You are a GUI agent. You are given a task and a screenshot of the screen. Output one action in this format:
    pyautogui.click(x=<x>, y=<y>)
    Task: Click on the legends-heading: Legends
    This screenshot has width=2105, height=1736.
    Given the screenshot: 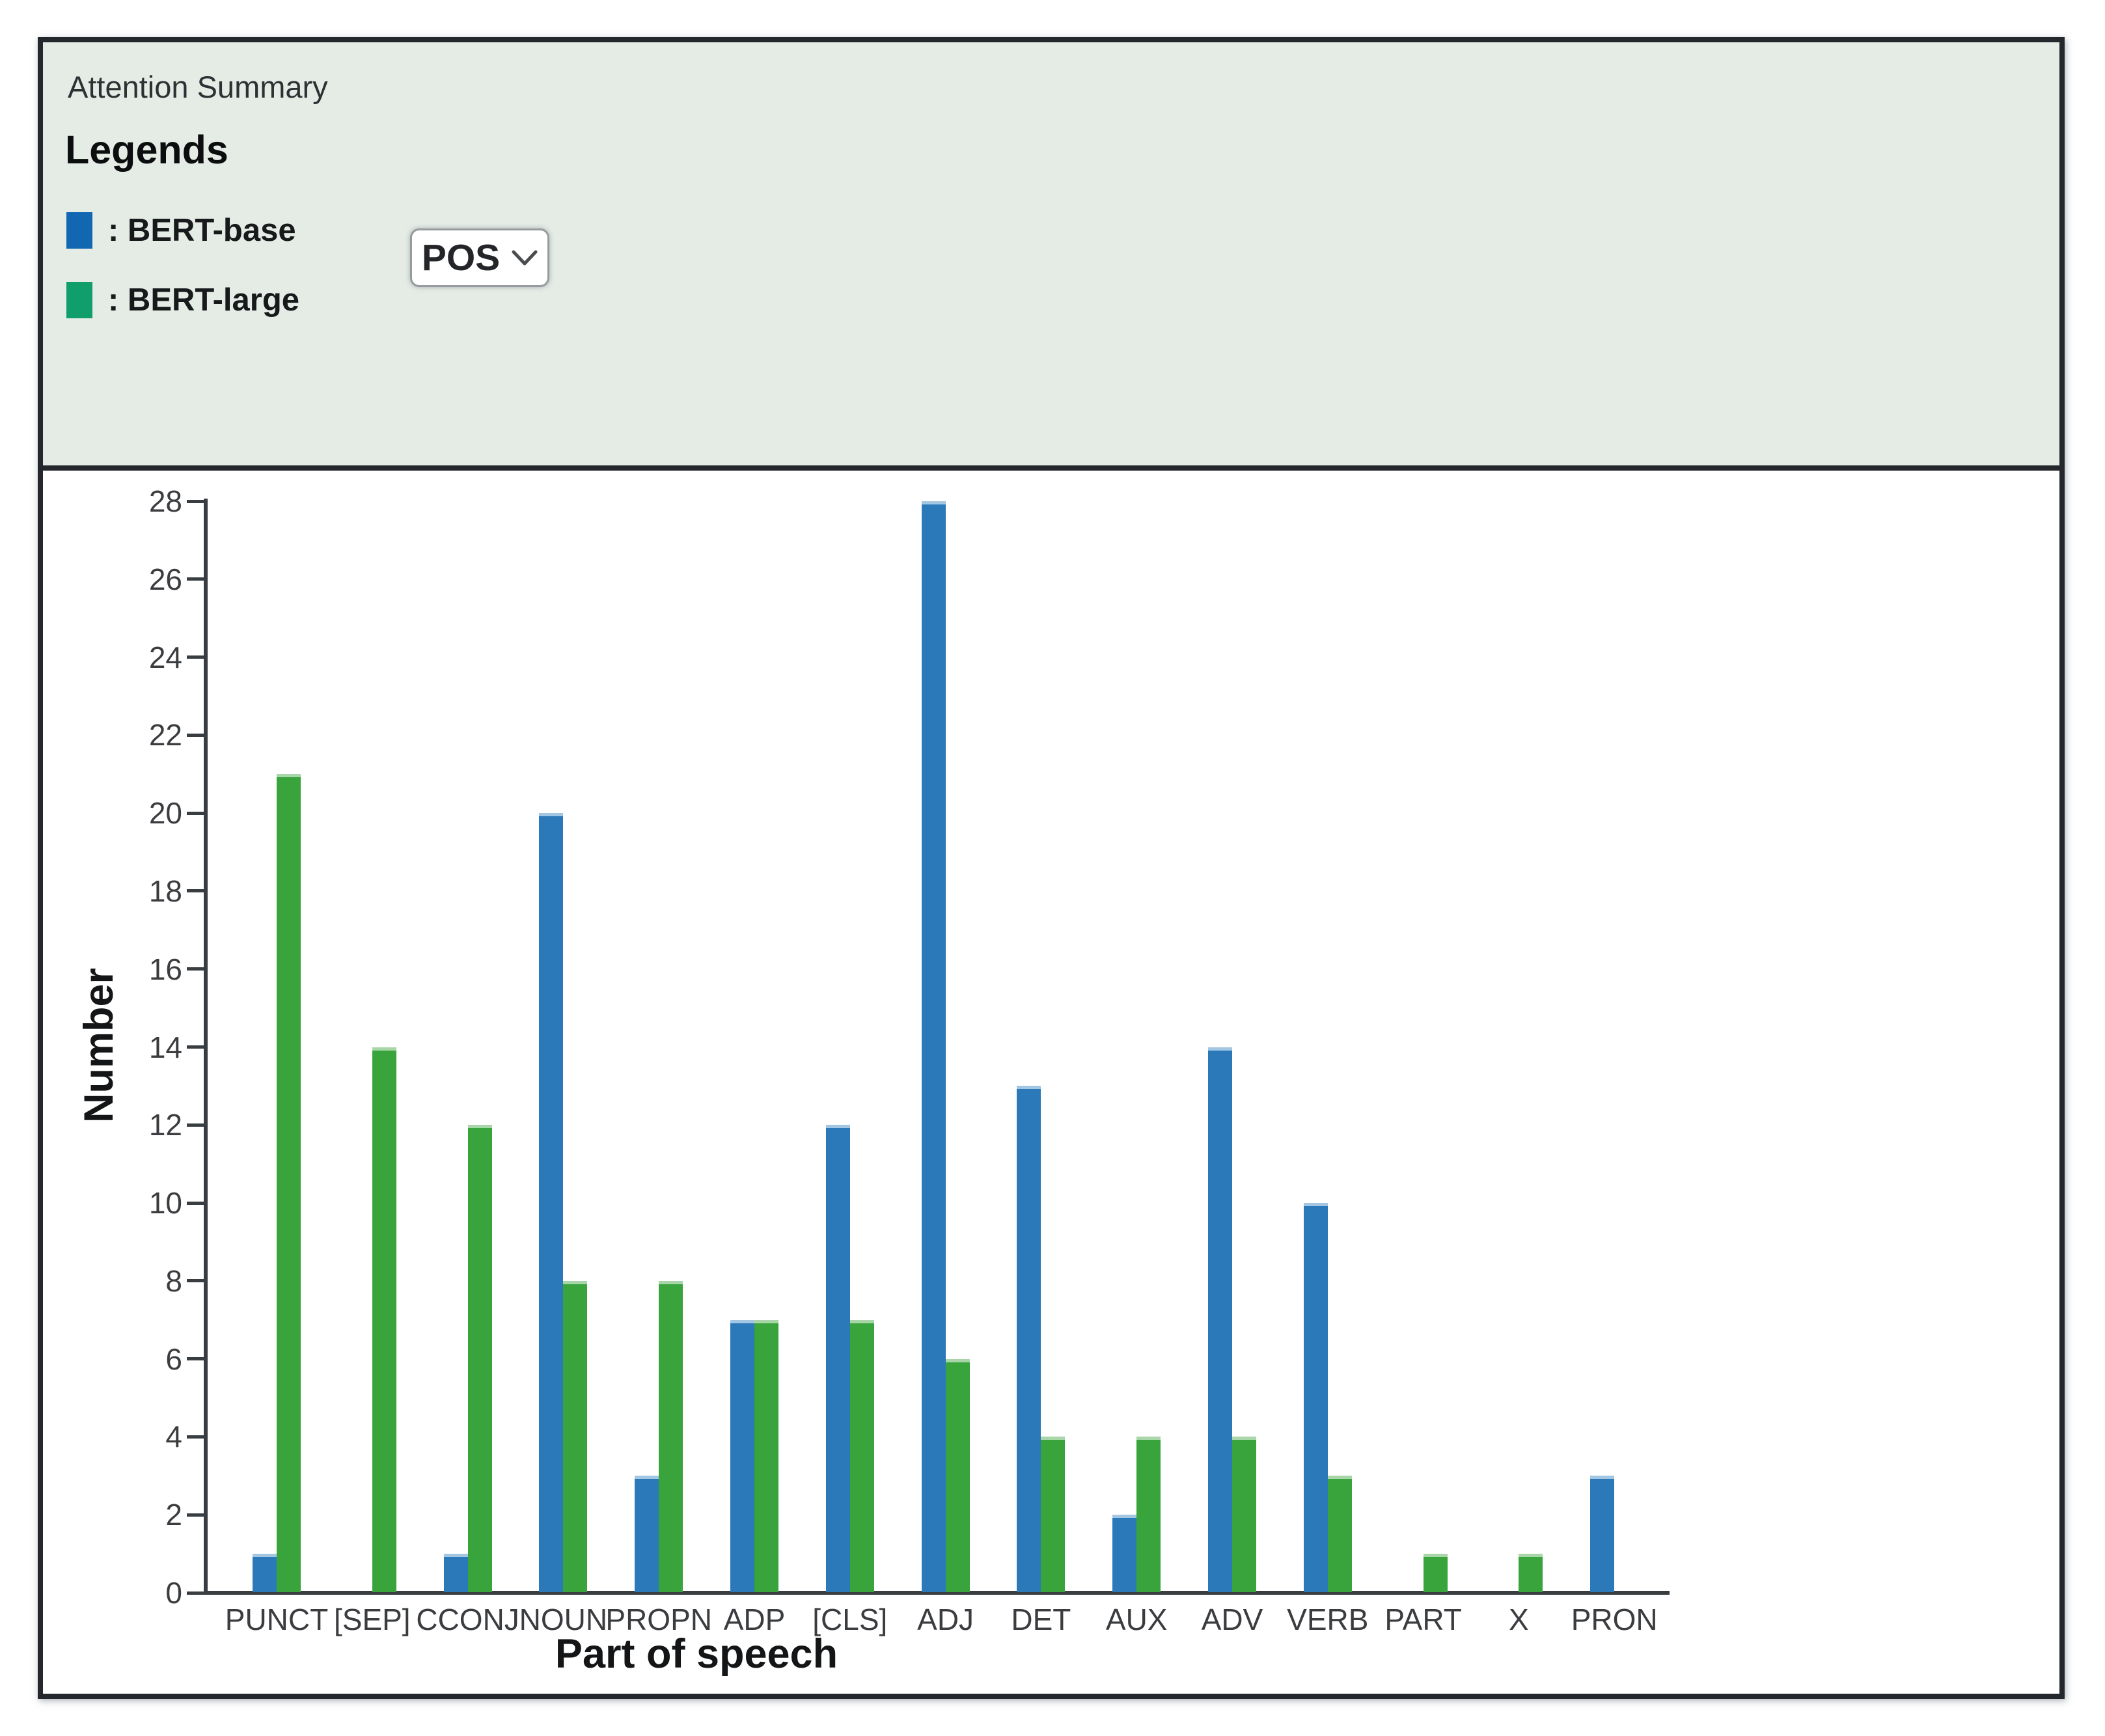 What is the action you would take?
    pyautogui.click(x=146, y=150)
    